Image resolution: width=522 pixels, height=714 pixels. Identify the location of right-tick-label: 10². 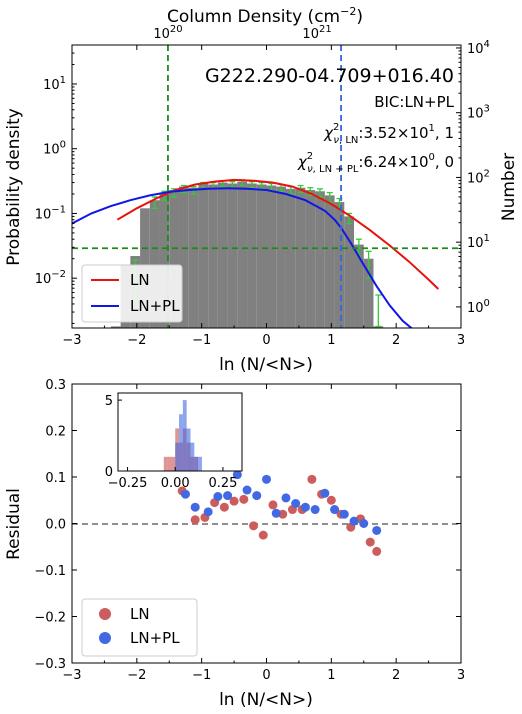
(478, 177).